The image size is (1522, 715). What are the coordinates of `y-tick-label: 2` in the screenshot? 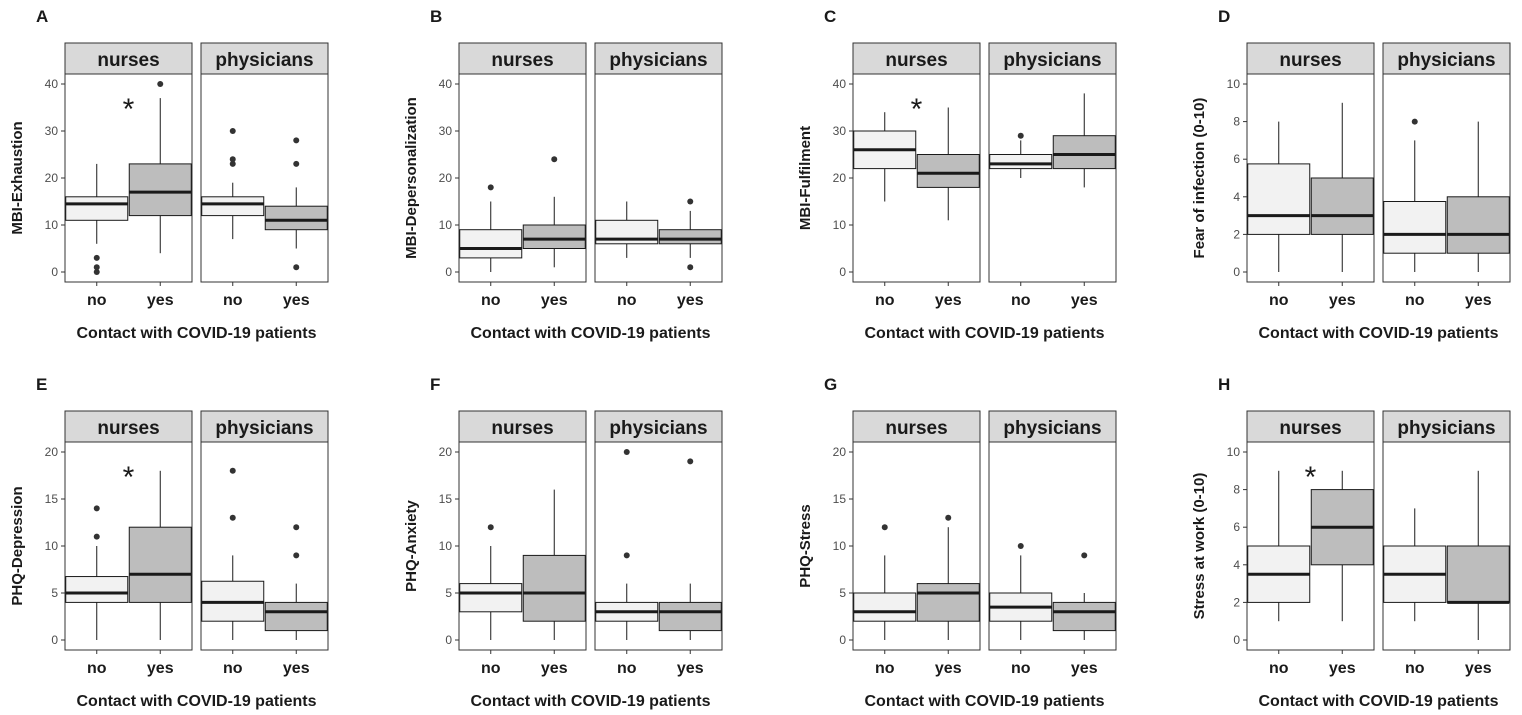 It's located at (1236, 602).